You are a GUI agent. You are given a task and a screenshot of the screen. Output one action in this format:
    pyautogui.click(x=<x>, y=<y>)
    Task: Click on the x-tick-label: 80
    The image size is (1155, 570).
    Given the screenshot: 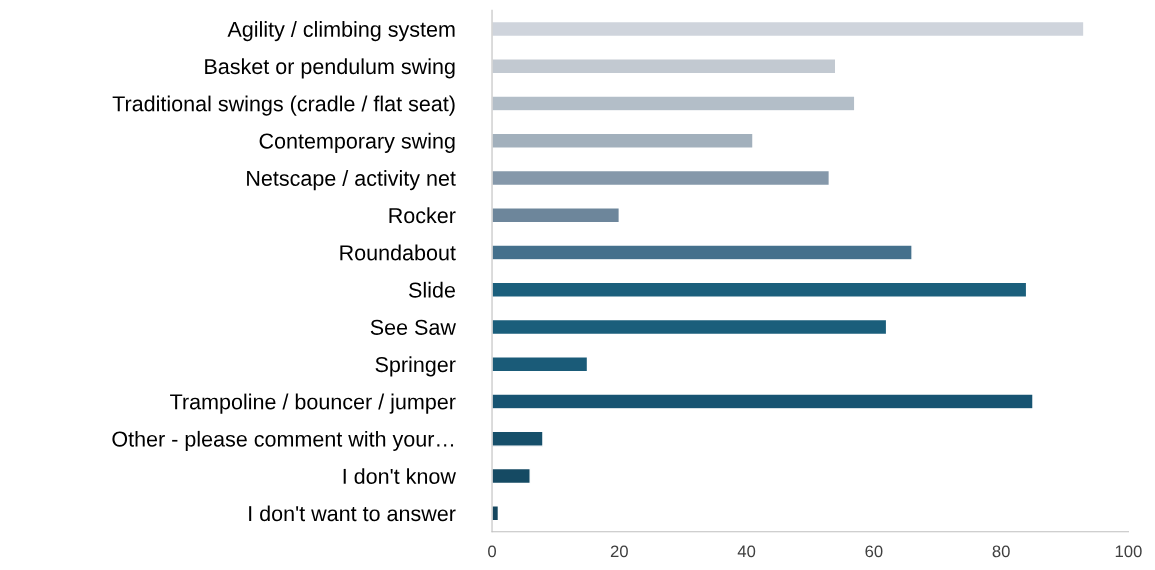 What is the action you would take?
    pyautogui.click(x=1001, y=551)
    